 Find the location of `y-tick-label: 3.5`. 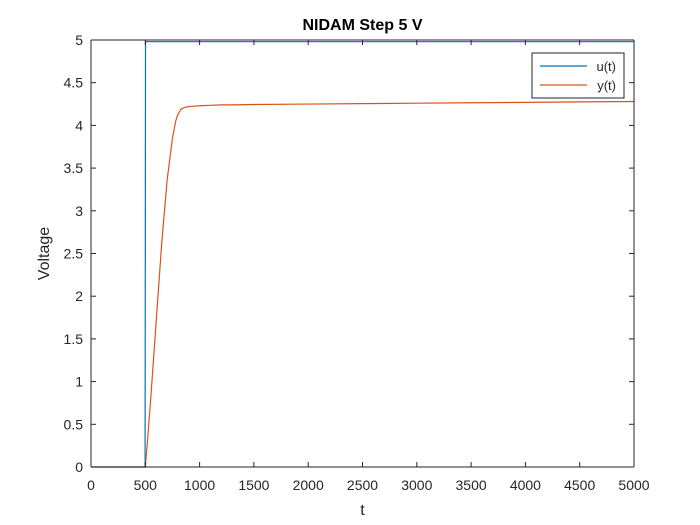

y-tick-label: 3.5 is located at coordinates (74, 168).